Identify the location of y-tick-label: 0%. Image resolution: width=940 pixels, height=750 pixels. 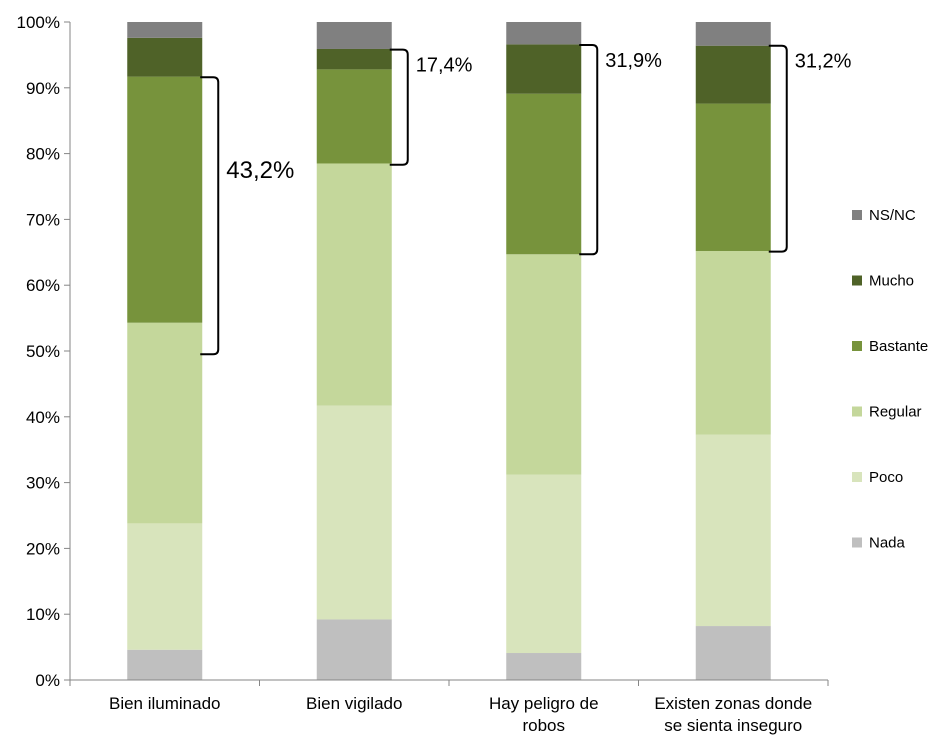
(47, 680).